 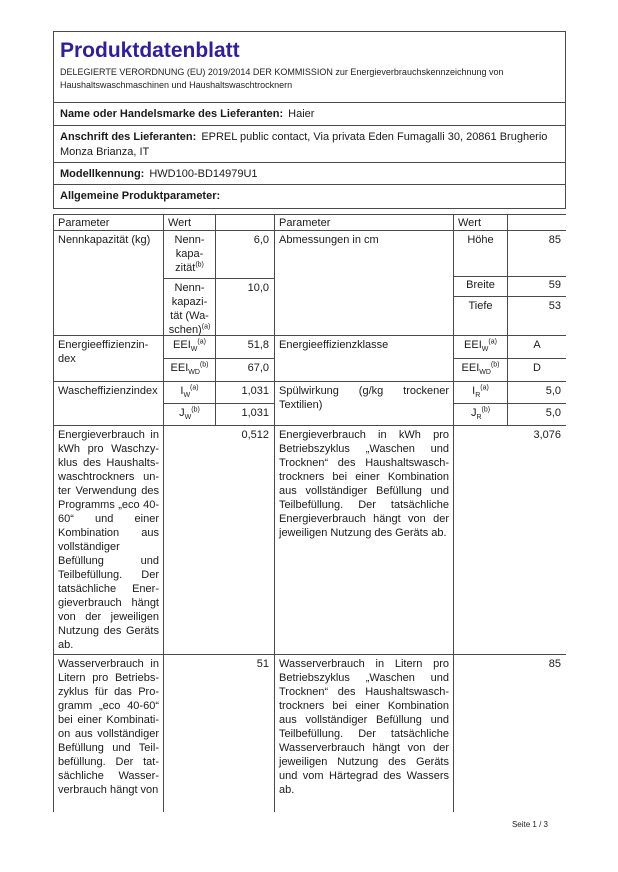 What do you see at coordinates (194, 373) in the screenshot?
I see `eei-wd-sub: WD` at bounding box center [194, 373].